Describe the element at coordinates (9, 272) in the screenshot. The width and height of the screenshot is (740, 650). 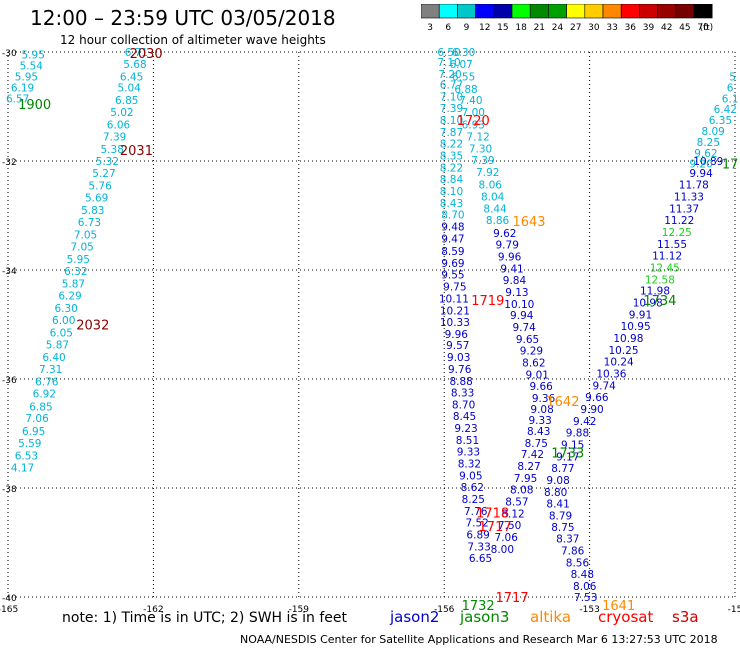
I see `y-tick-label: -34` at that location.